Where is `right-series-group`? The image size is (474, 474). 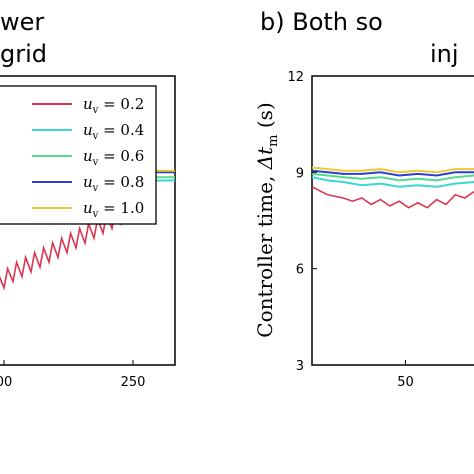 right-series-group is located at coordinates (392, 187).